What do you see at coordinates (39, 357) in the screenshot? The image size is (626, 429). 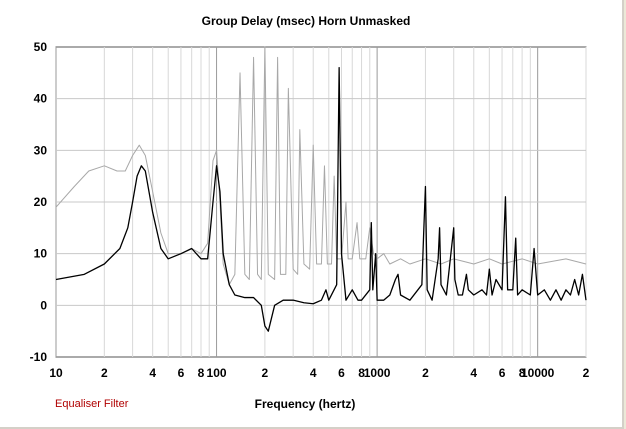 I see `y-tick-label: -10` at bounding box center [39, 357].